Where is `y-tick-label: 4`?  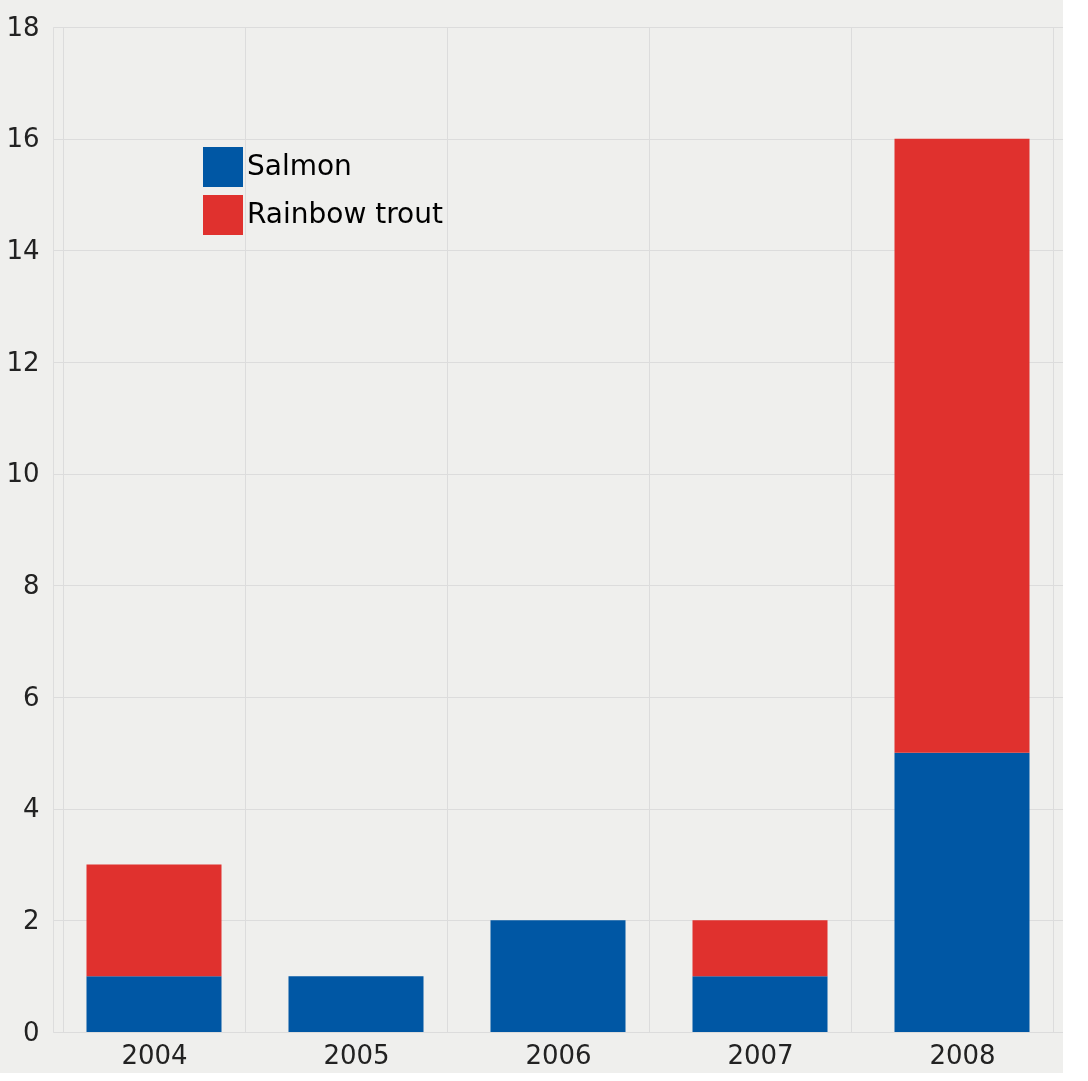
y-tick-label: 4 is located at coordinates (31, 808).